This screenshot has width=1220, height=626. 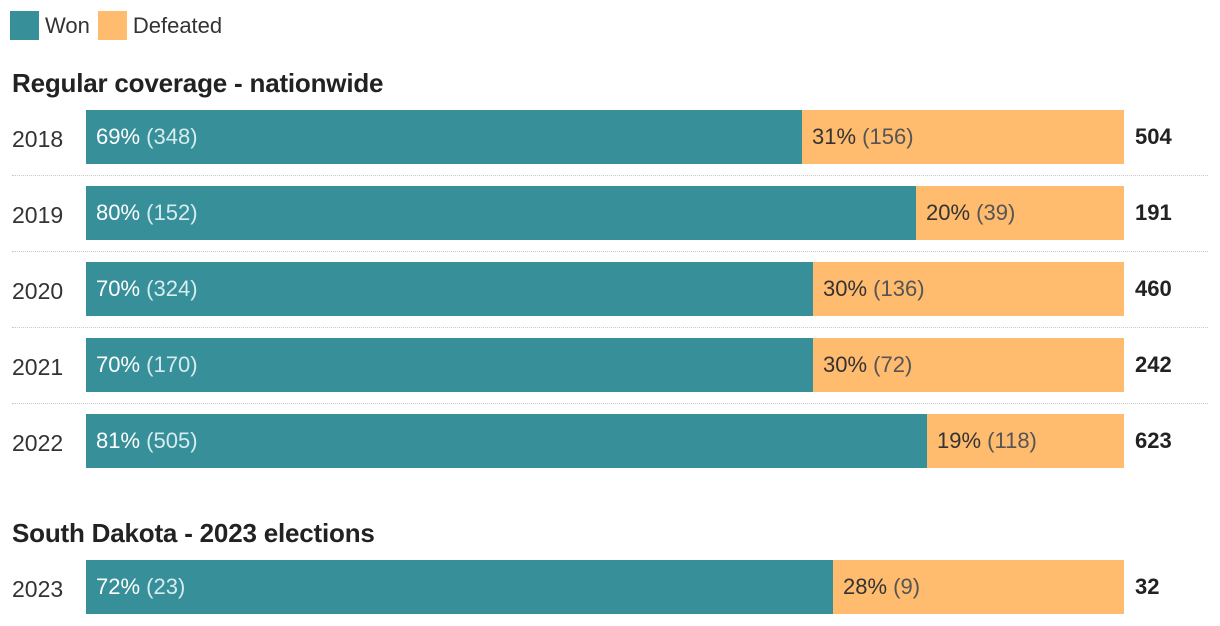 I want to click on data-label-defeated: 30% (136), so click(x=874, y=289).